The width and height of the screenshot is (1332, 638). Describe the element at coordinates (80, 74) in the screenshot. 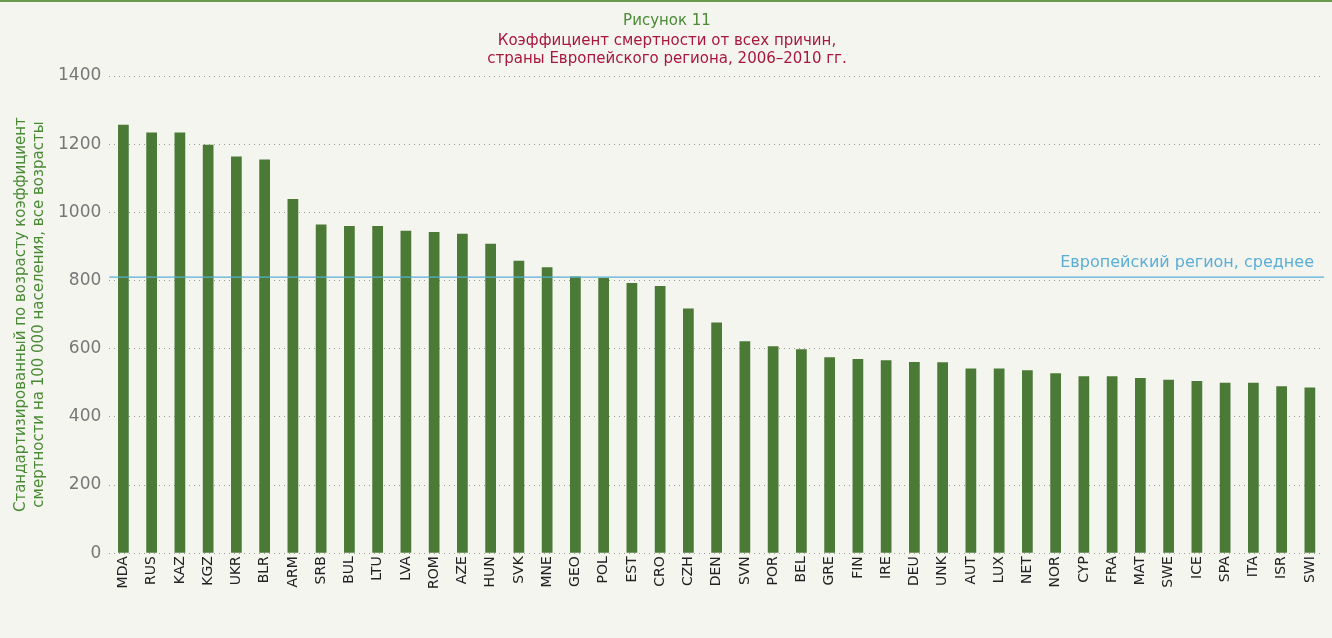

I see `y-tick-label: 1400` at that location.